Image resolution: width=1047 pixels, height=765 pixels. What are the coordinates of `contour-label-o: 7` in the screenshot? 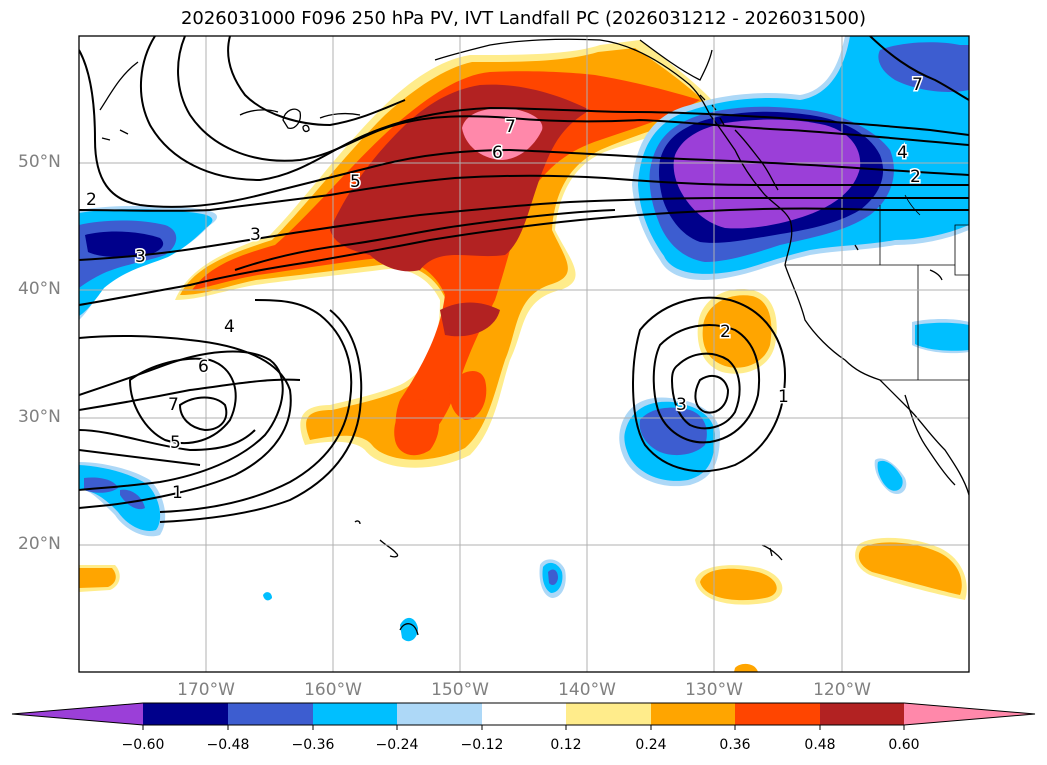 It's located at (917, 85).